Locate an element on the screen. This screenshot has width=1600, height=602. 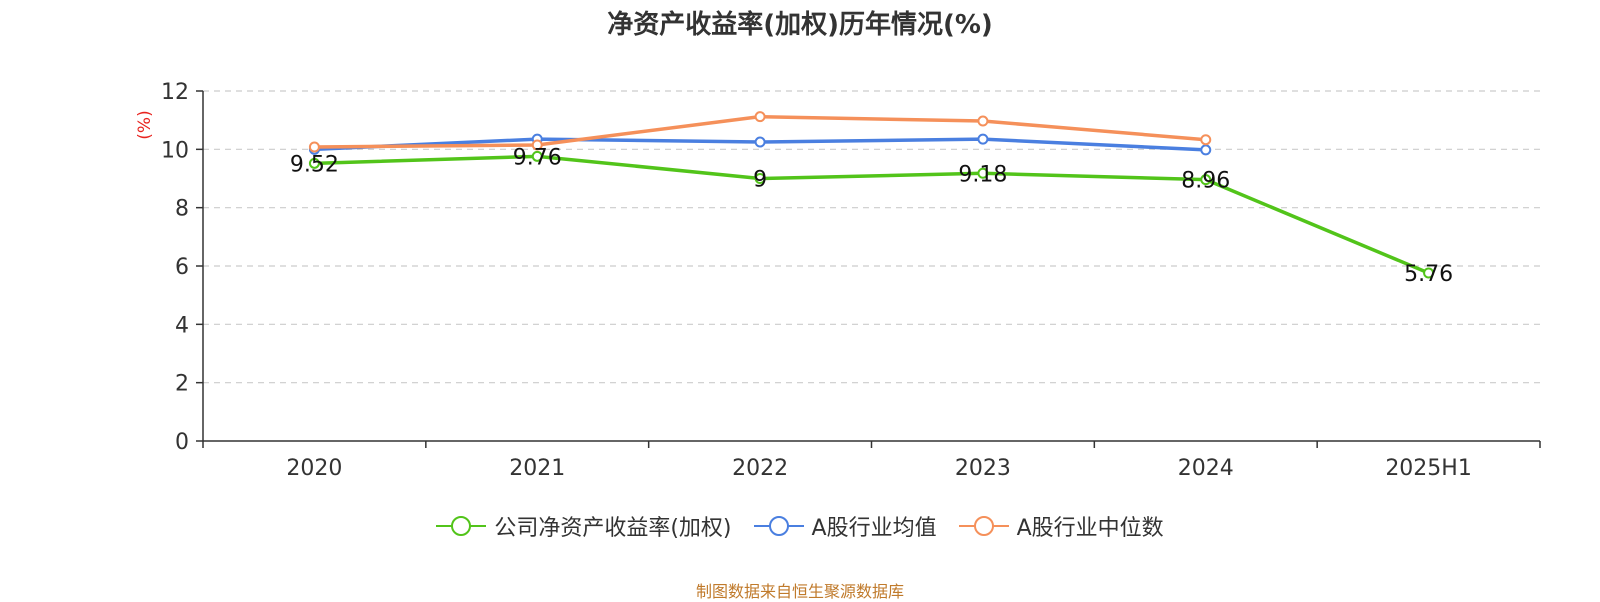
x-tick-label: 2020 is located at coordinates (314, 468).